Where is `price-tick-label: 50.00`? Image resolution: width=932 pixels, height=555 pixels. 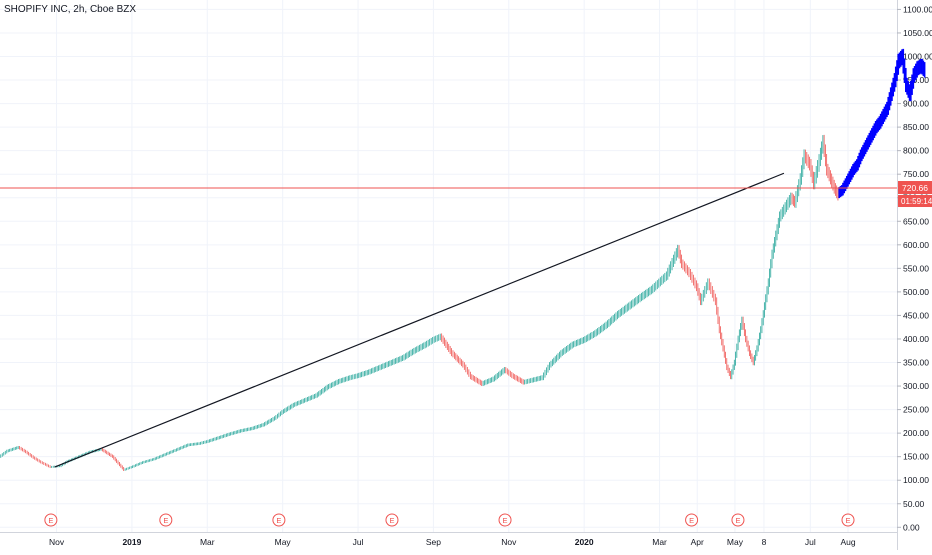 price-tick-label: 50.00 is located at coordinates (914, 504).